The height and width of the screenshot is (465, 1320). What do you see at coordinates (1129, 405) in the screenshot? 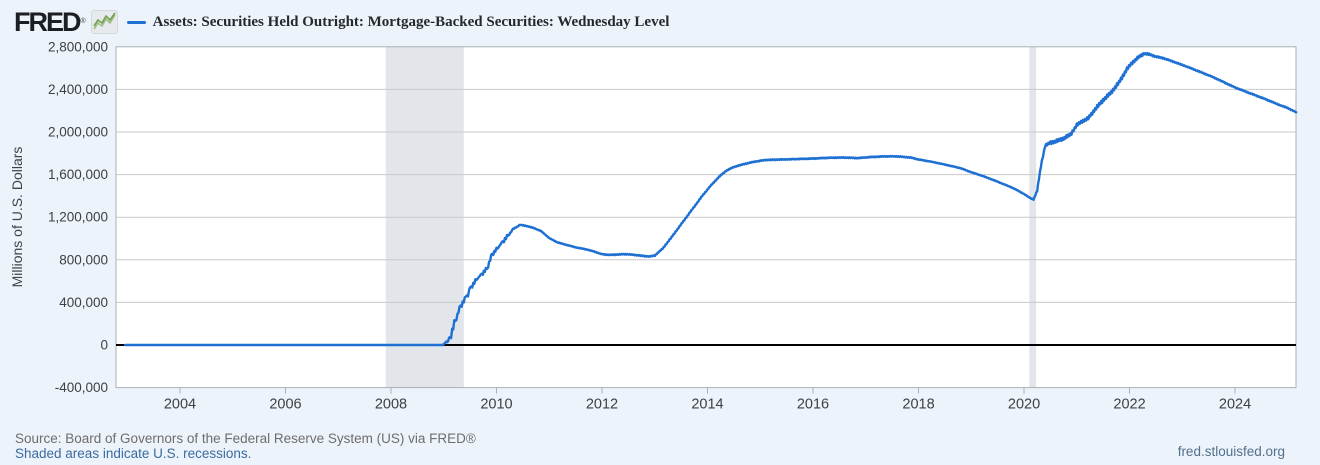
I see `x-tick-label: 2022` at bounding box center [1129, 405].